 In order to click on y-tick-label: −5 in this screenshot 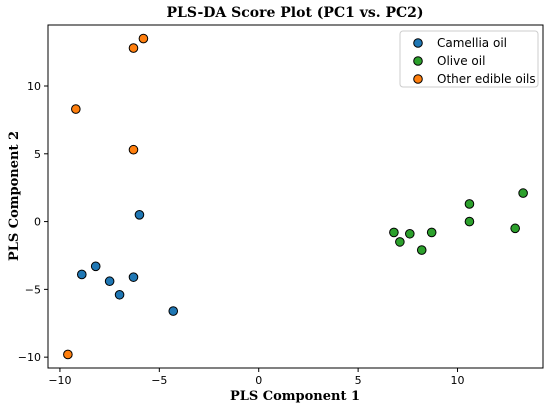, I will do `click(33, 289)`.